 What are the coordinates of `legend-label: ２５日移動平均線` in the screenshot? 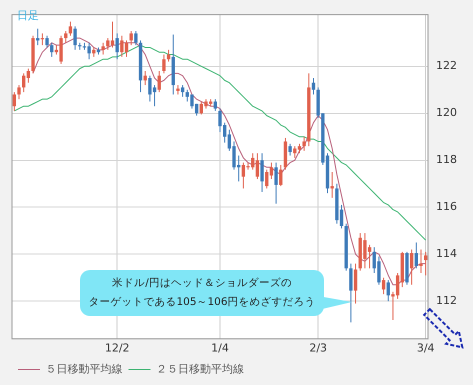 It's located at (200, 369).